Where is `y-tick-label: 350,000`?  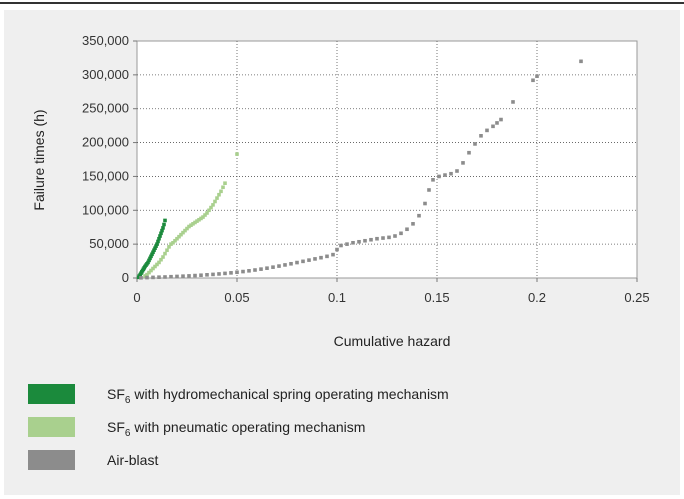
y-tick-label: 350,000 is located at coordinates (105, 40).